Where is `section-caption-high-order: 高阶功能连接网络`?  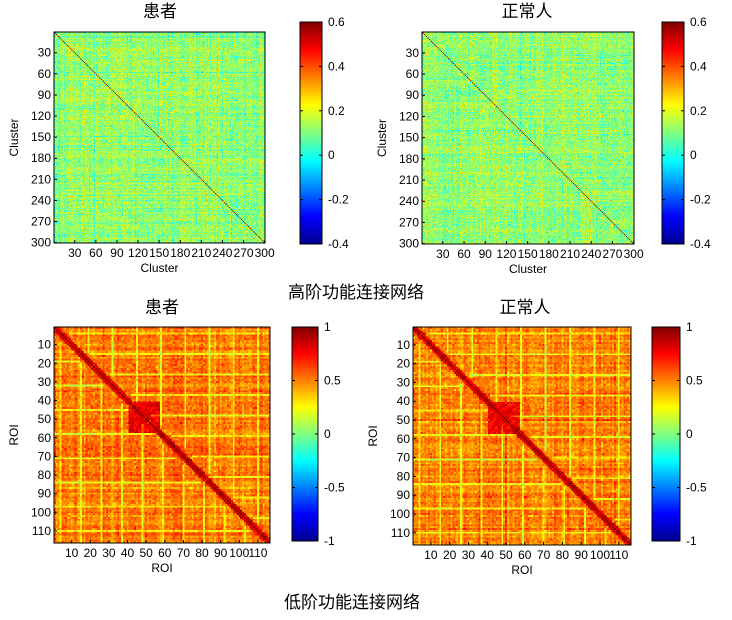 section-caption-high-order: 高阶功能连接网络 is located at coordinates (356, 293).